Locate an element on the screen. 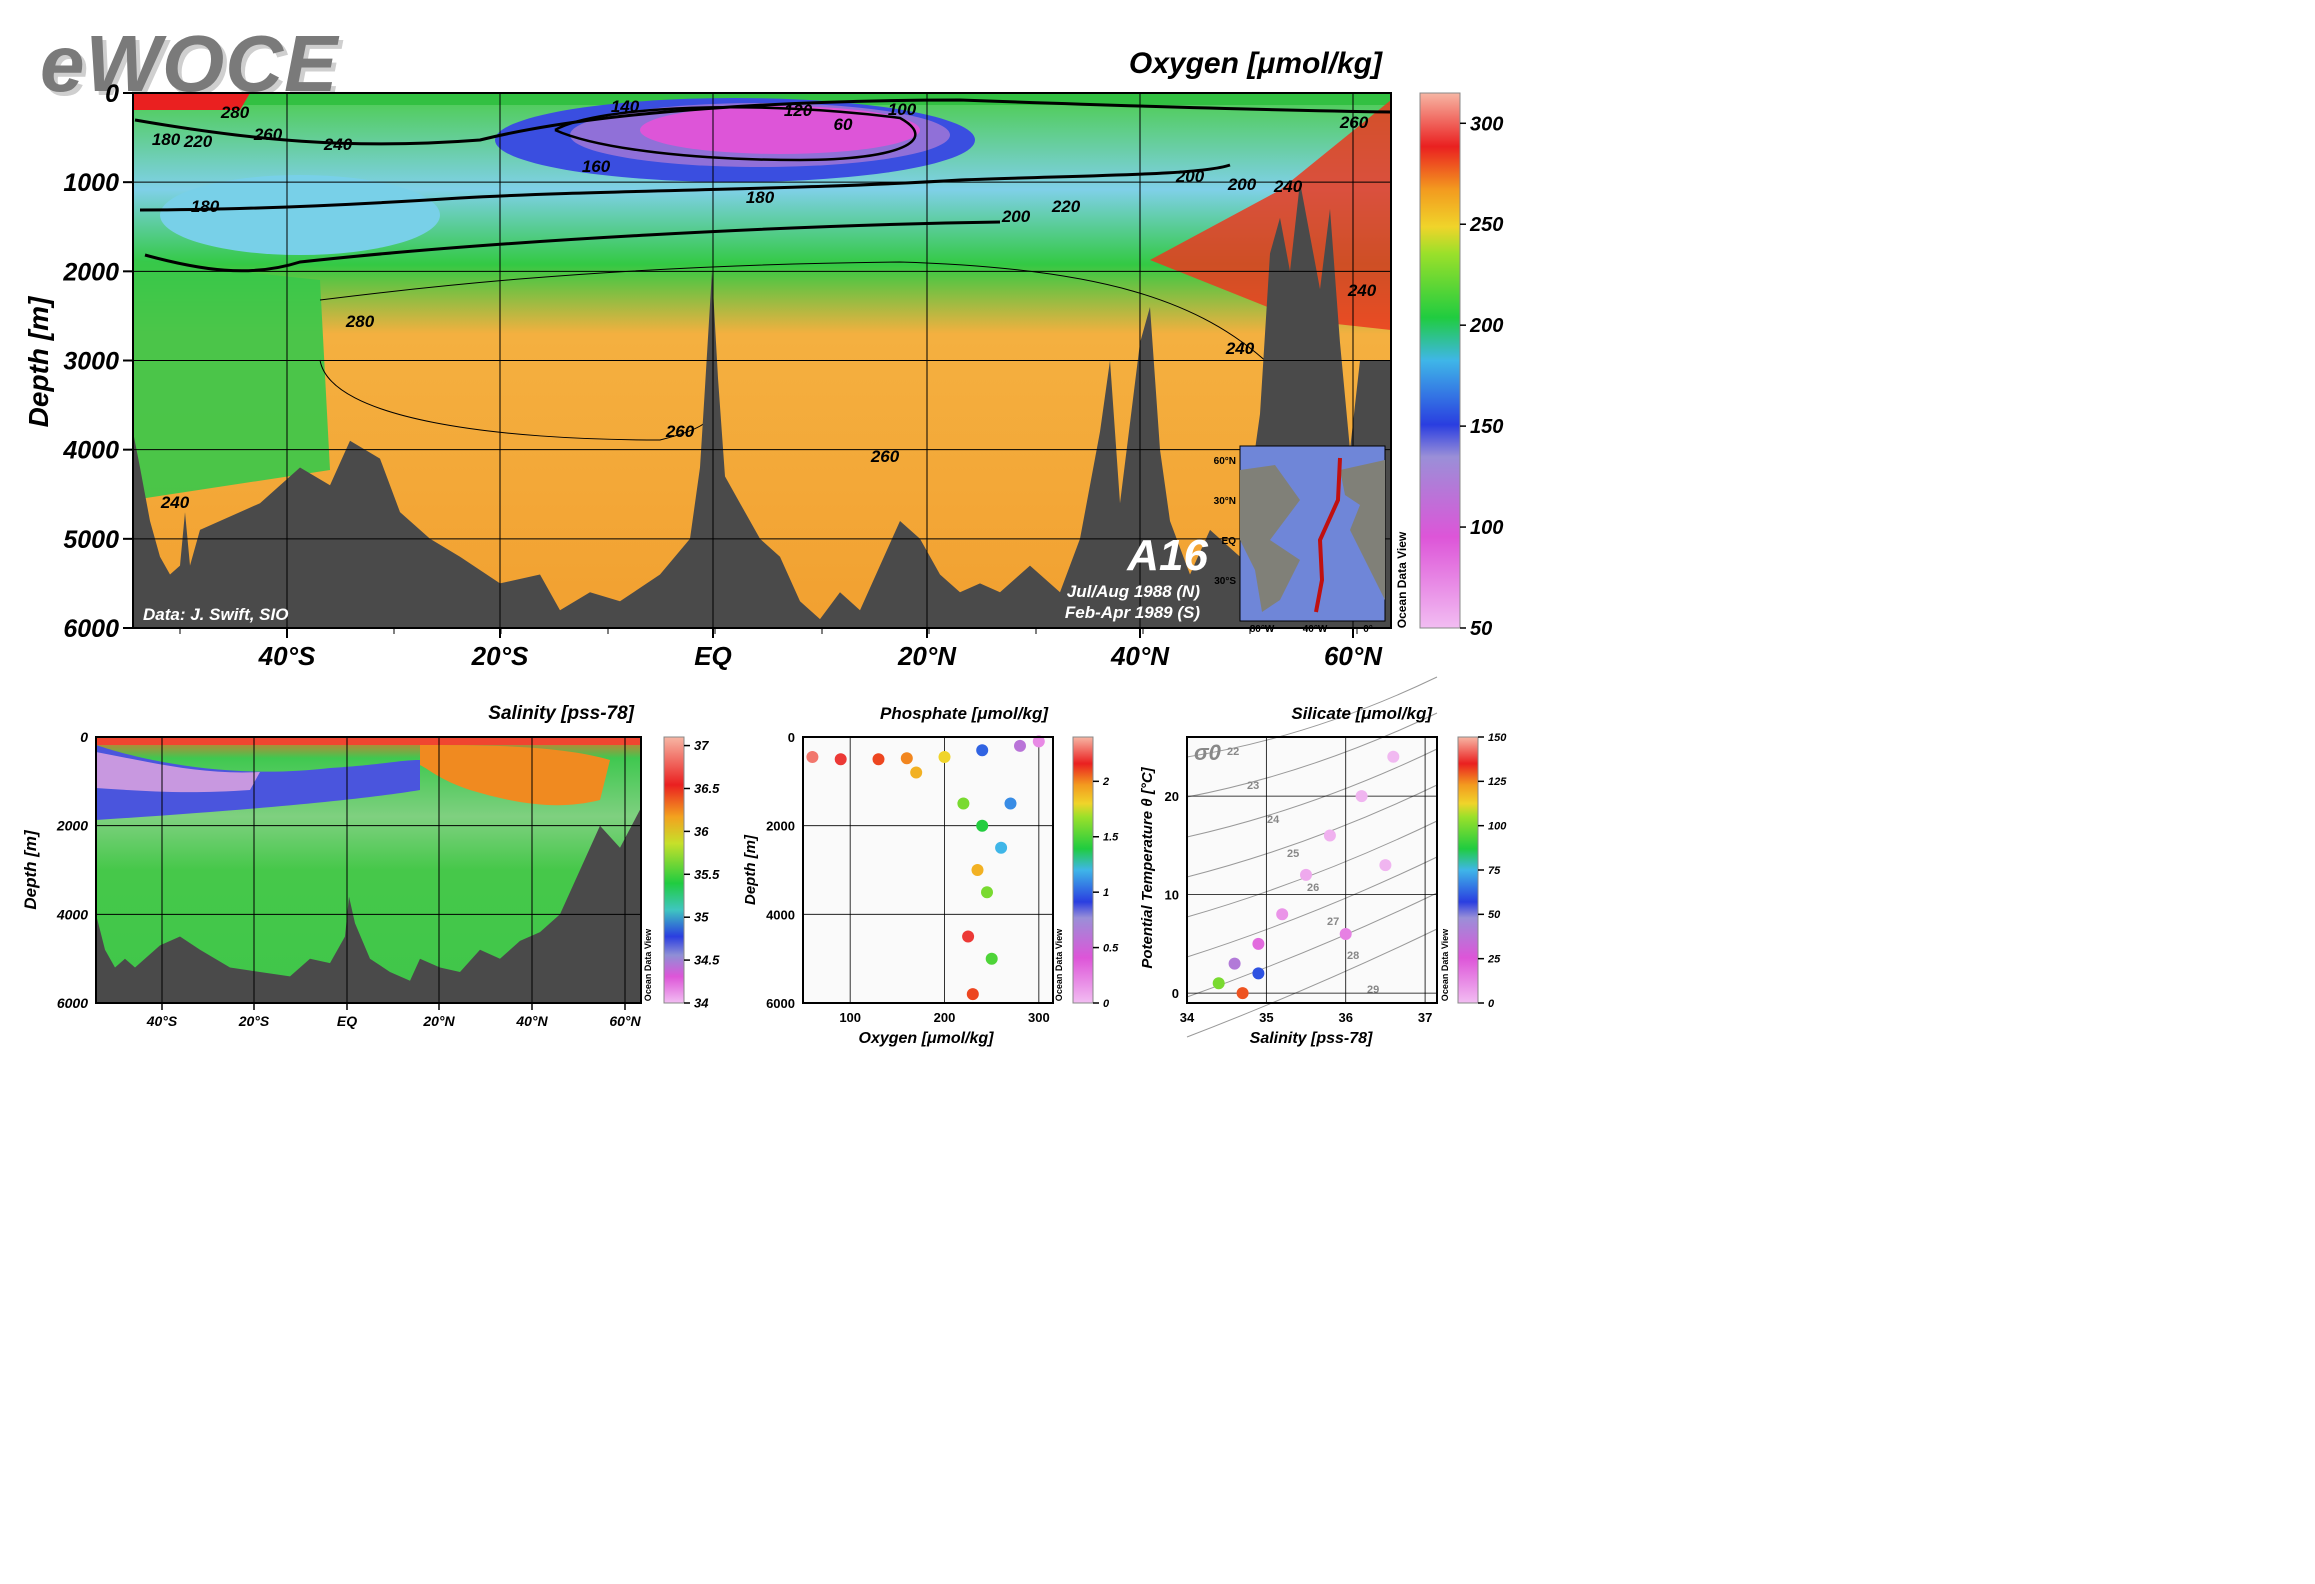 Image resolution: width=2315 pixels, height=1584 pixels. phosphate-colorbar-label: 2 is located at coordinates (1105, 782).